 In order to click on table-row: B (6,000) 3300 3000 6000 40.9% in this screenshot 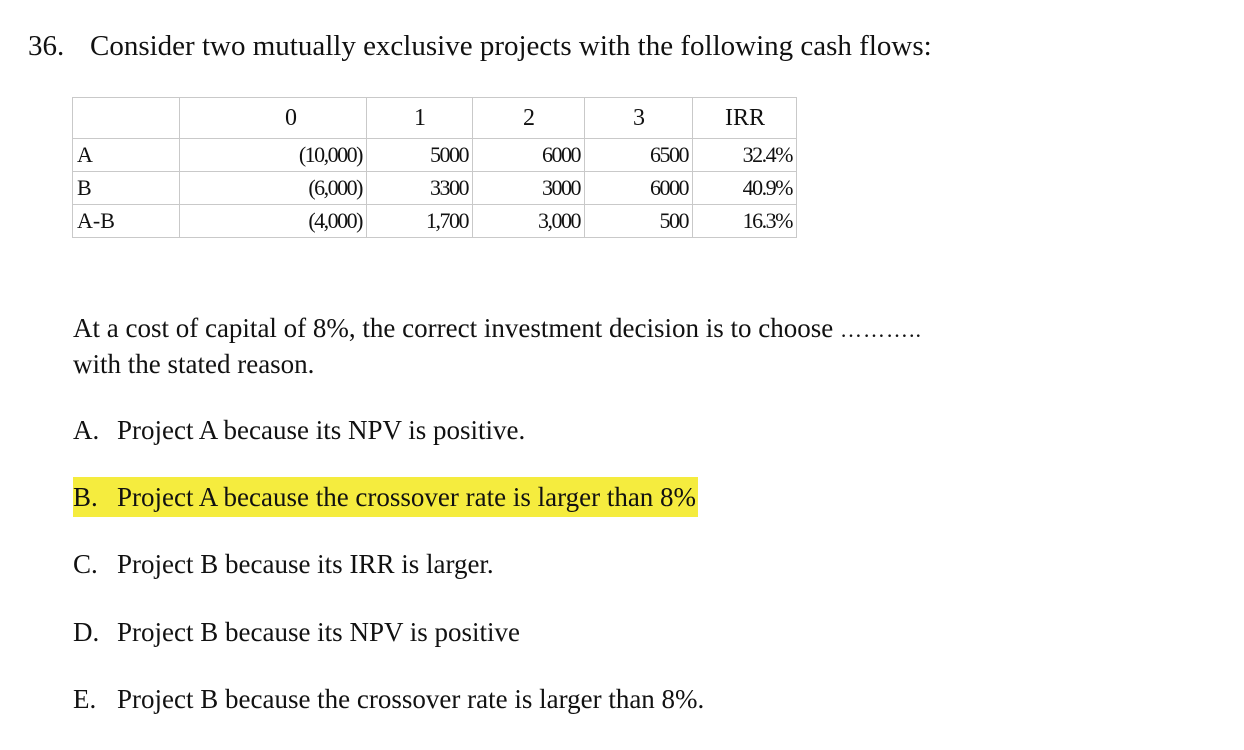, I will do `click(434, 188)`.